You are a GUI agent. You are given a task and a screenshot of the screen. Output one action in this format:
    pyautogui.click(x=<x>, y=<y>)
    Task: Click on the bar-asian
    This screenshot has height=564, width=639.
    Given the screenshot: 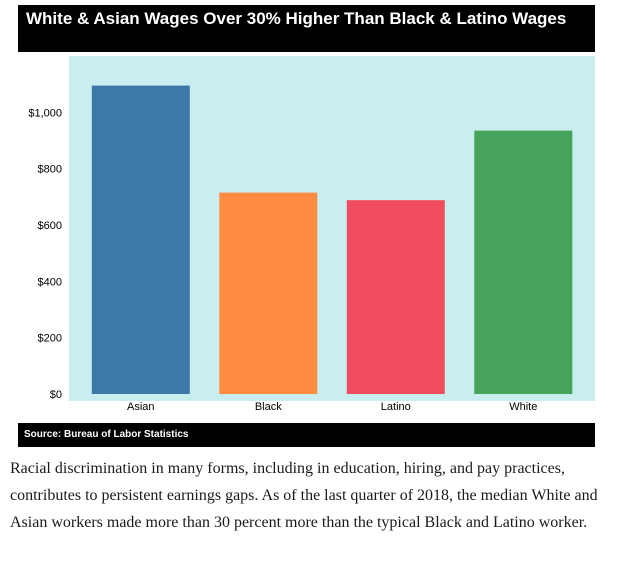 What is the action you would take?
    pyautogui.click(x=140, y=239)
    